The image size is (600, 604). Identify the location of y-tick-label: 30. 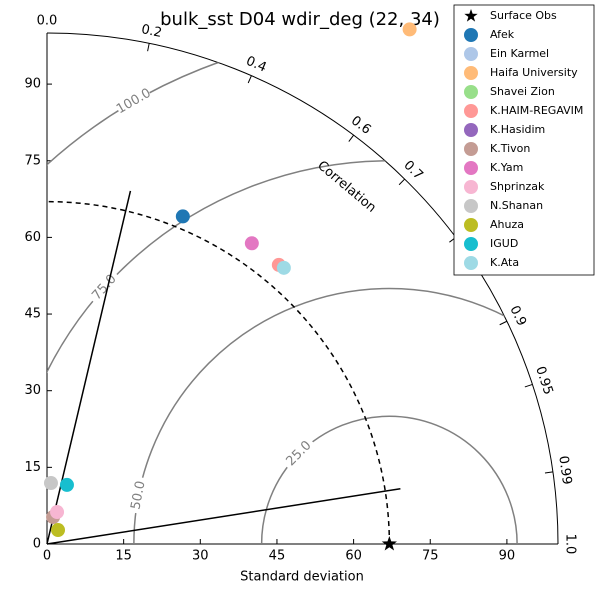
(32, 390).